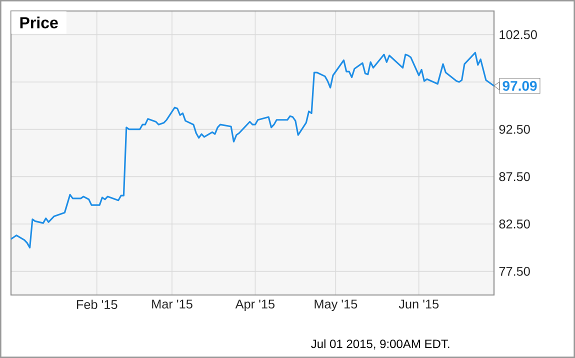  I want to click on text: Jul 01 2015, 9:00AM EDT., so click(380, 344).